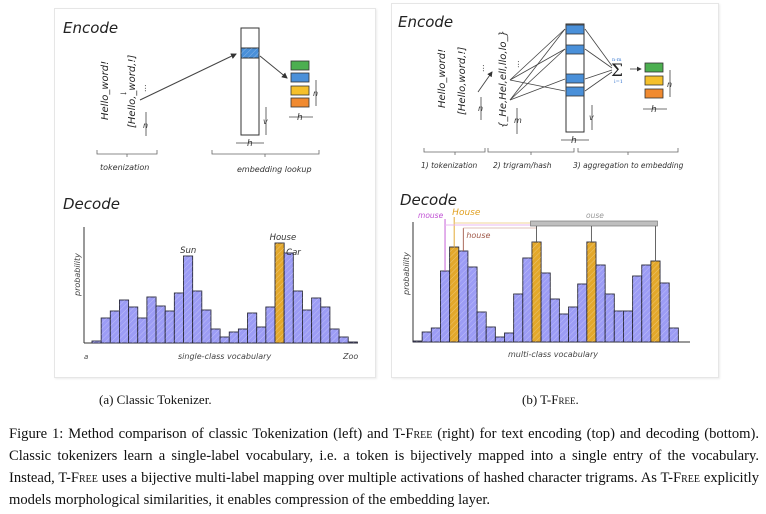  I want to click on right-decode-title: Decode, so click(428, 200).